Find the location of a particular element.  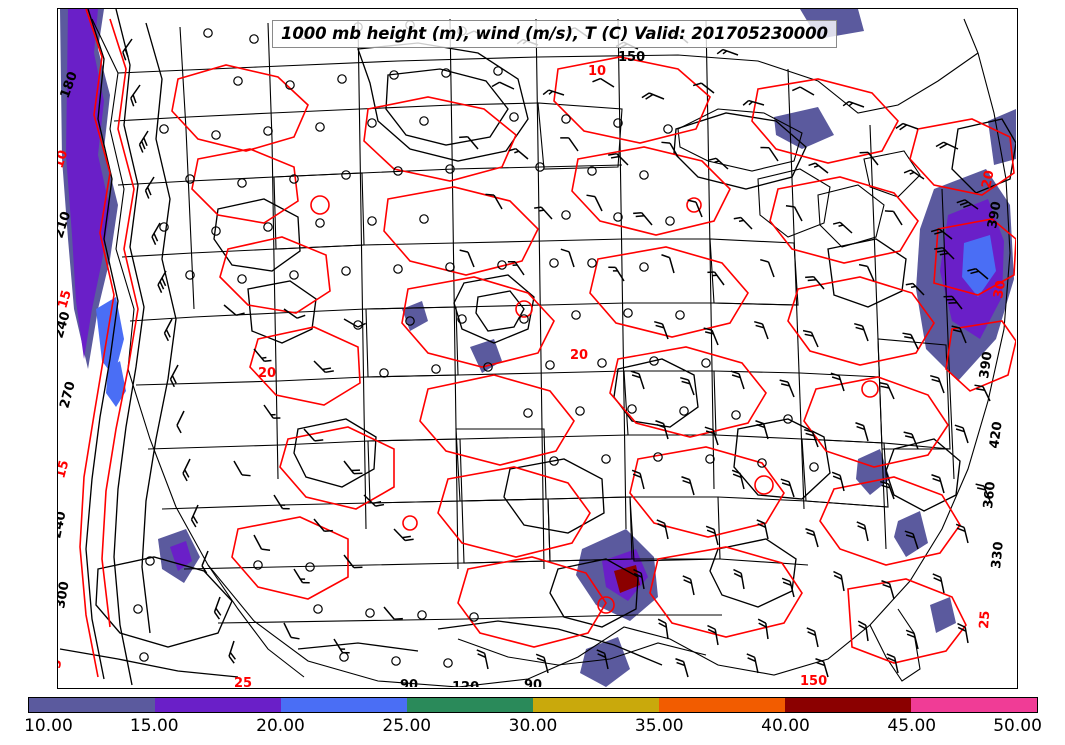

colorbar-tick-1: 15.00 is located at coordinates (154, 726).